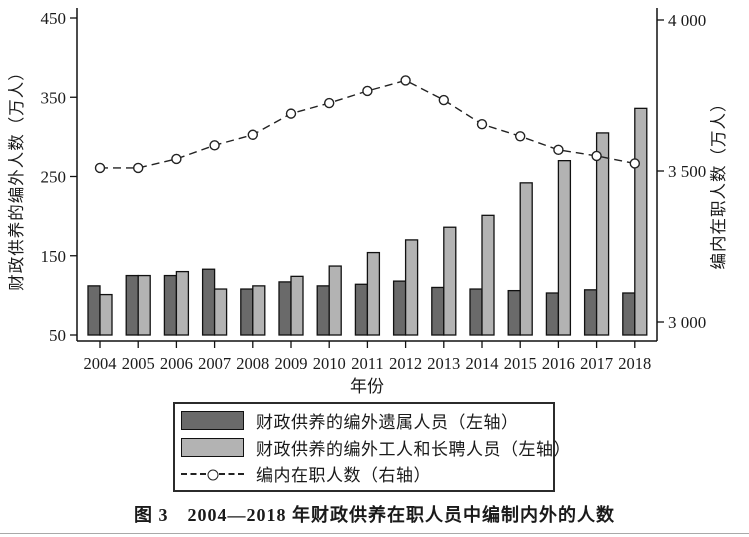  I want to click on bar-workers-2009, so click(297, 305).